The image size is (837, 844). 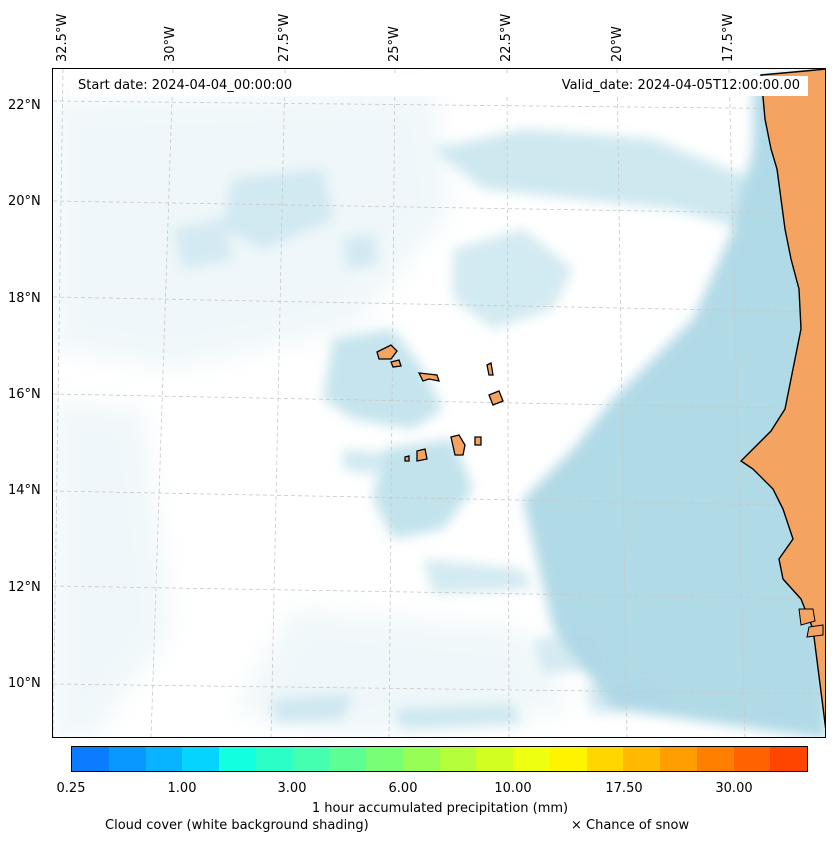 What do you see at coordinates (496, 398) in the screenshot?
I see `boa-vista-island` at bounding box center [496, 398].